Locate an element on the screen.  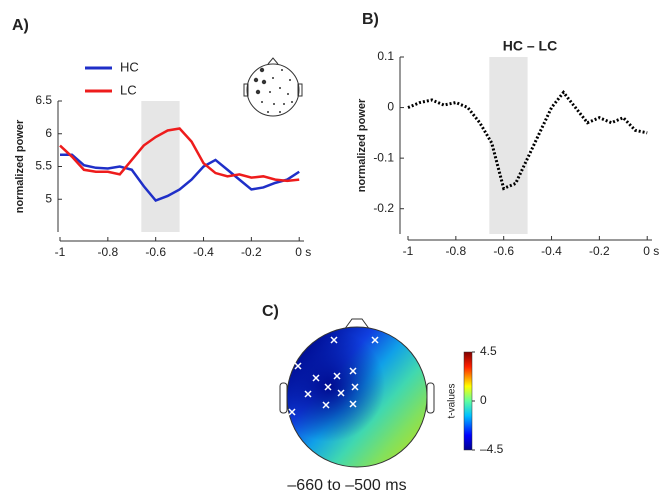
legend-label: HC is located at coordinates (129, 66).